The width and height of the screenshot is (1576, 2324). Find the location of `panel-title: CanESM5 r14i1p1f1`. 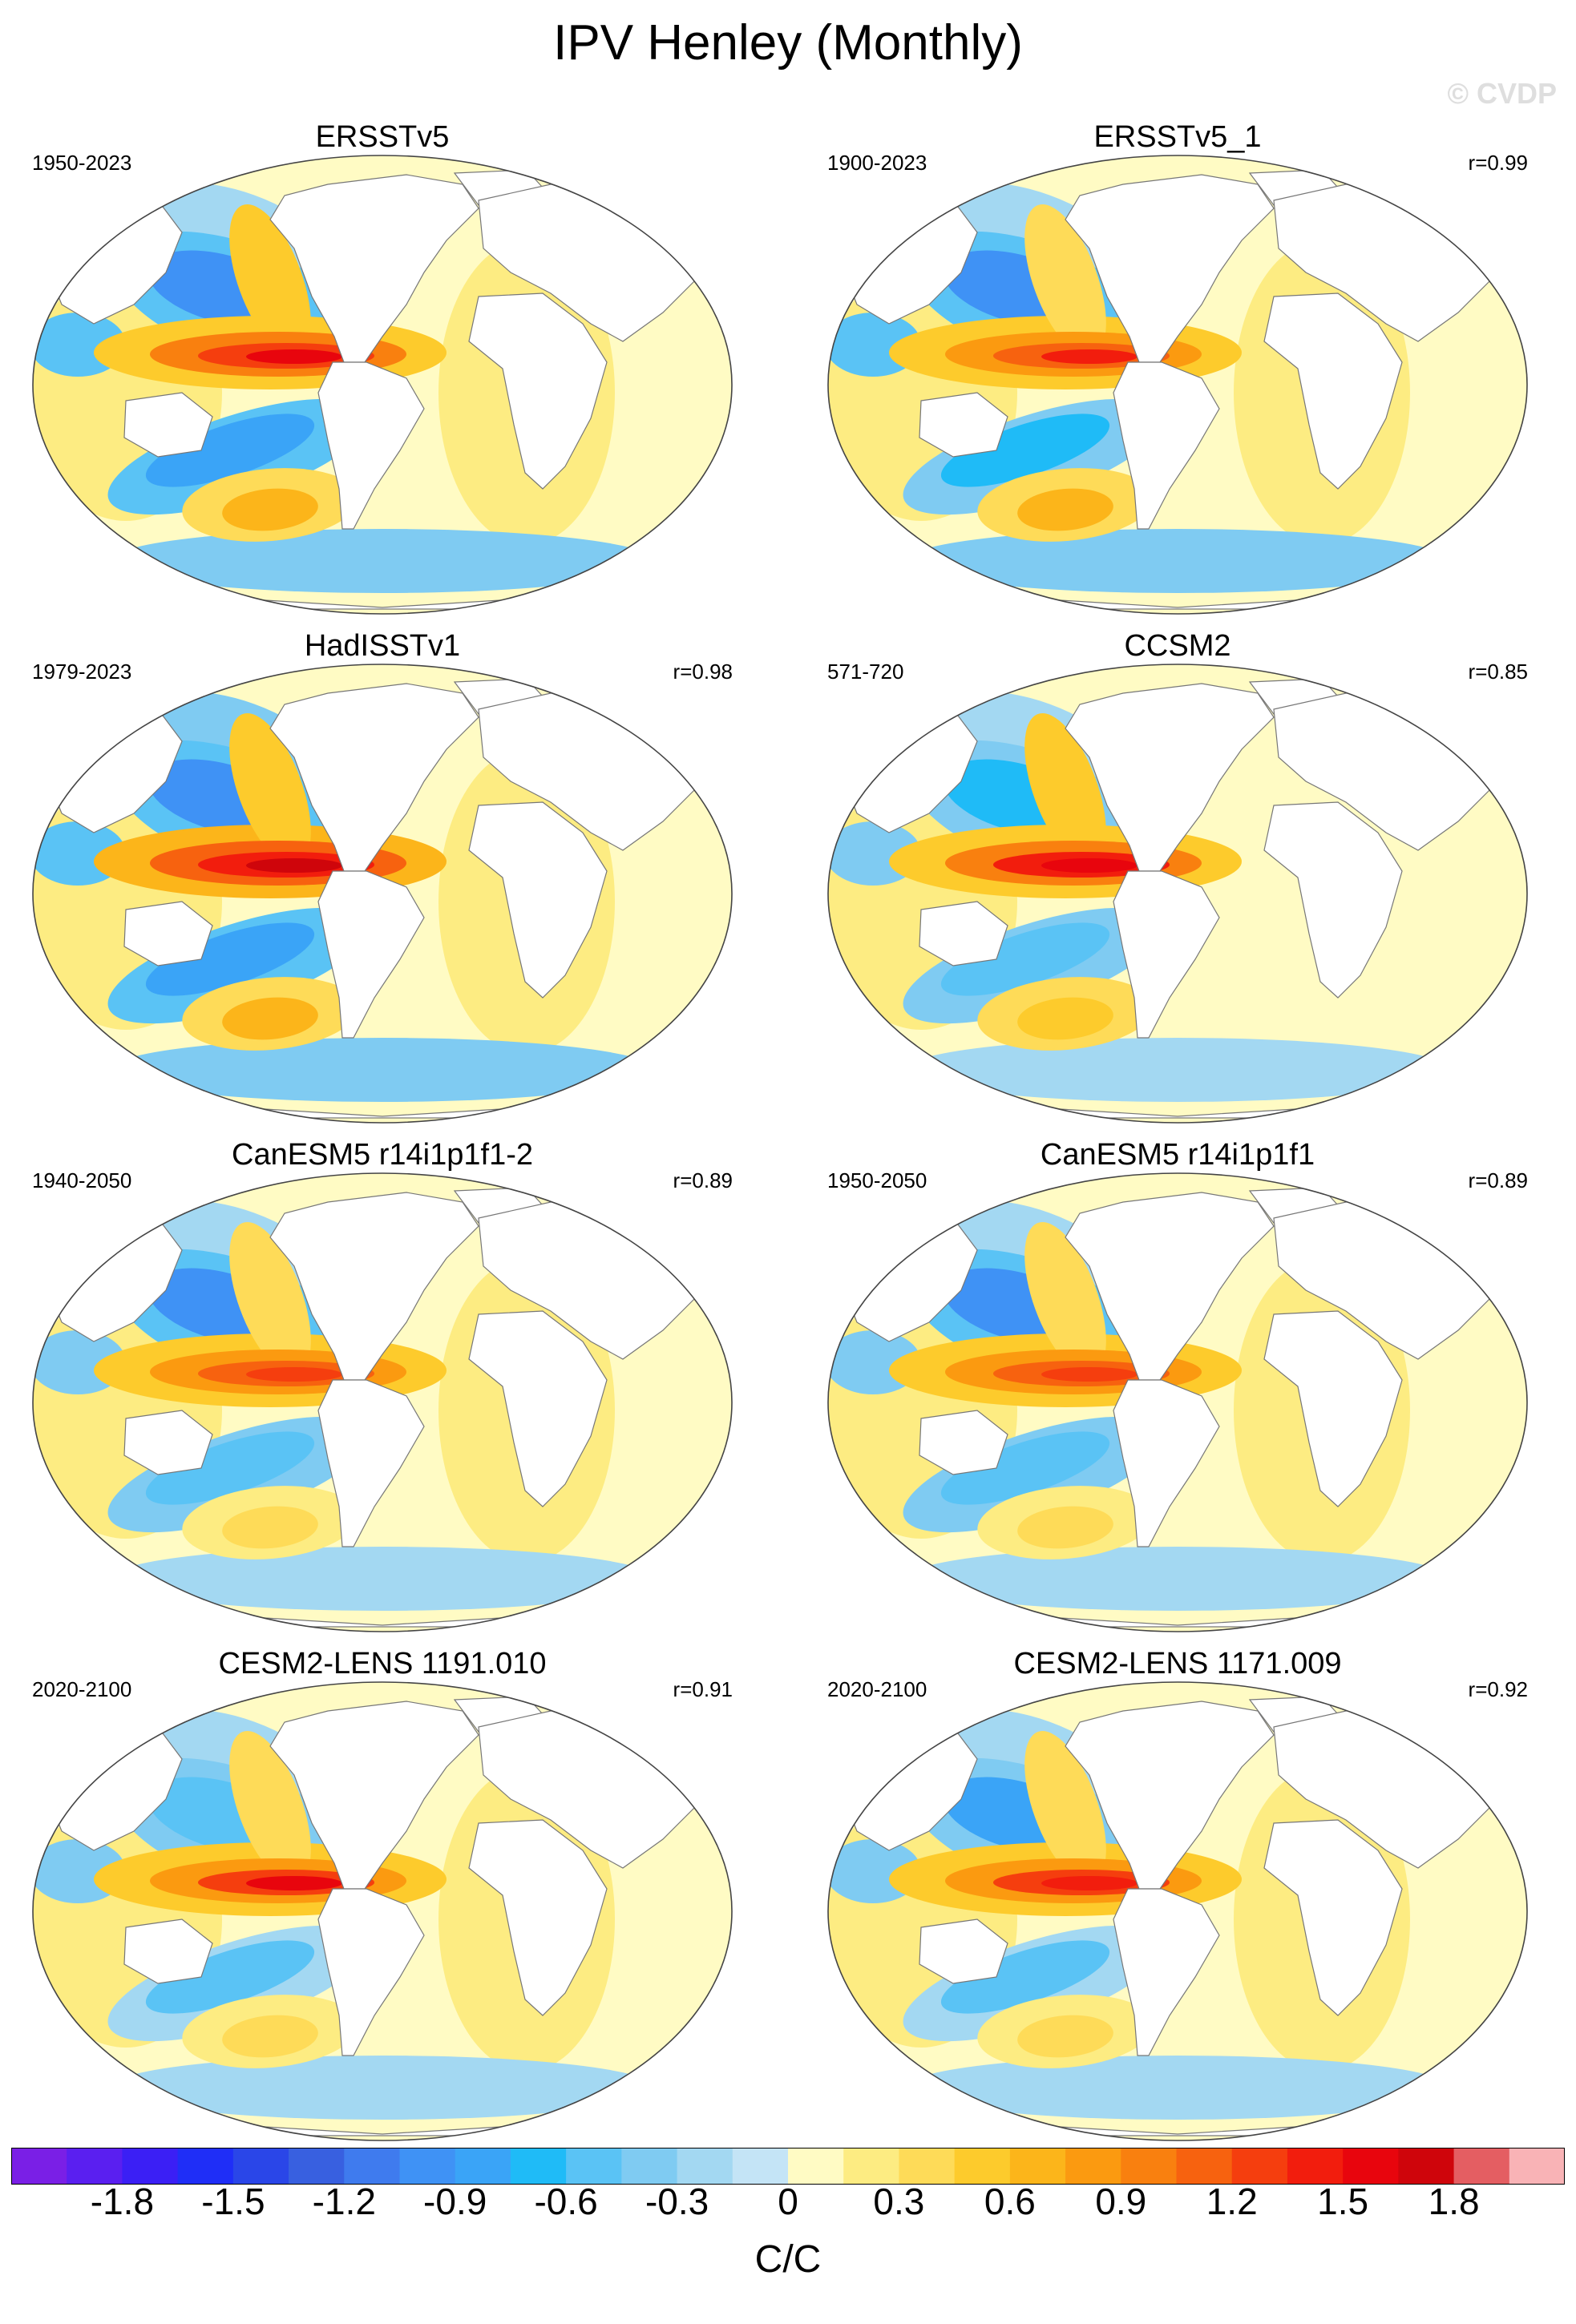

panel-title: CanESM5 r14i1p1f1 is located at coordinates (1177, 1155).